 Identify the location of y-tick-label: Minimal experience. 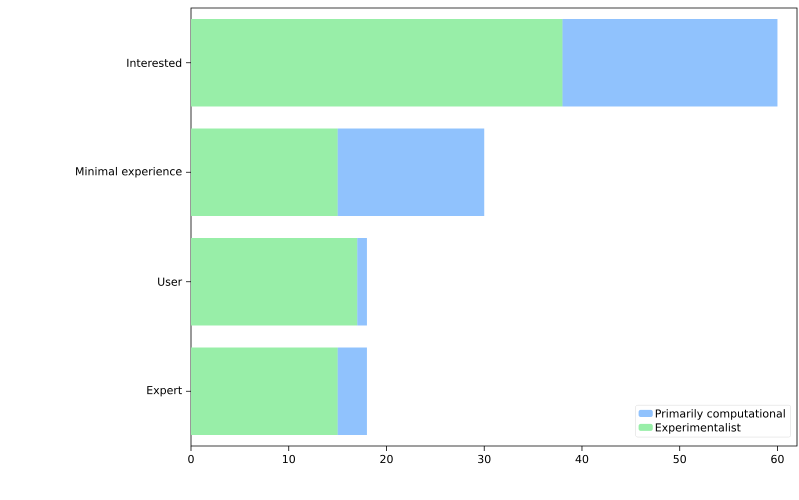
(129, 172).